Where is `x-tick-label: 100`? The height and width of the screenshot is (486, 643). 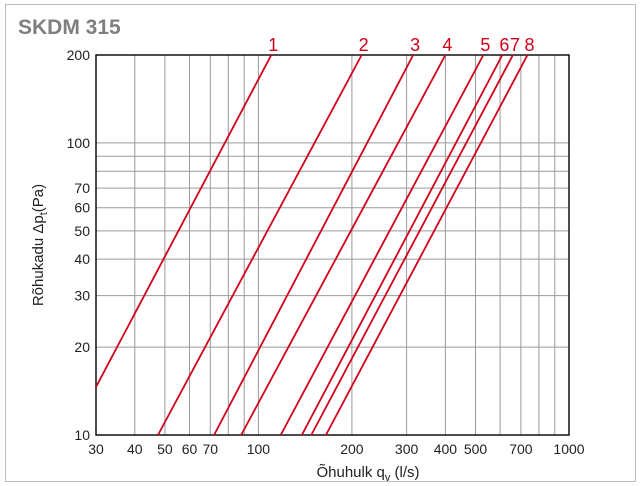
x-tick-label: 100 is located at coordinates (259, 449).